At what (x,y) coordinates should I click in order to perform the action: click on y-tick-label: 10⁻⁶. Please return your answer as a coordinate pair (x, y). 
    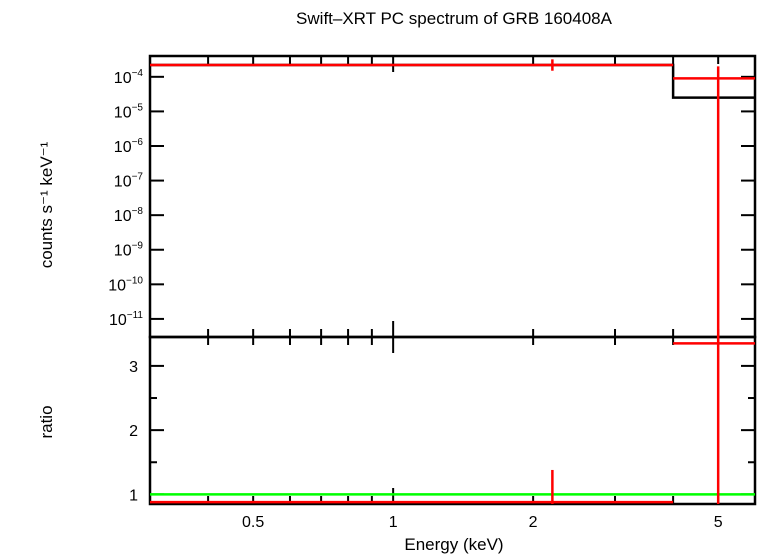
    Looking at the image, I should click on (129, 146).